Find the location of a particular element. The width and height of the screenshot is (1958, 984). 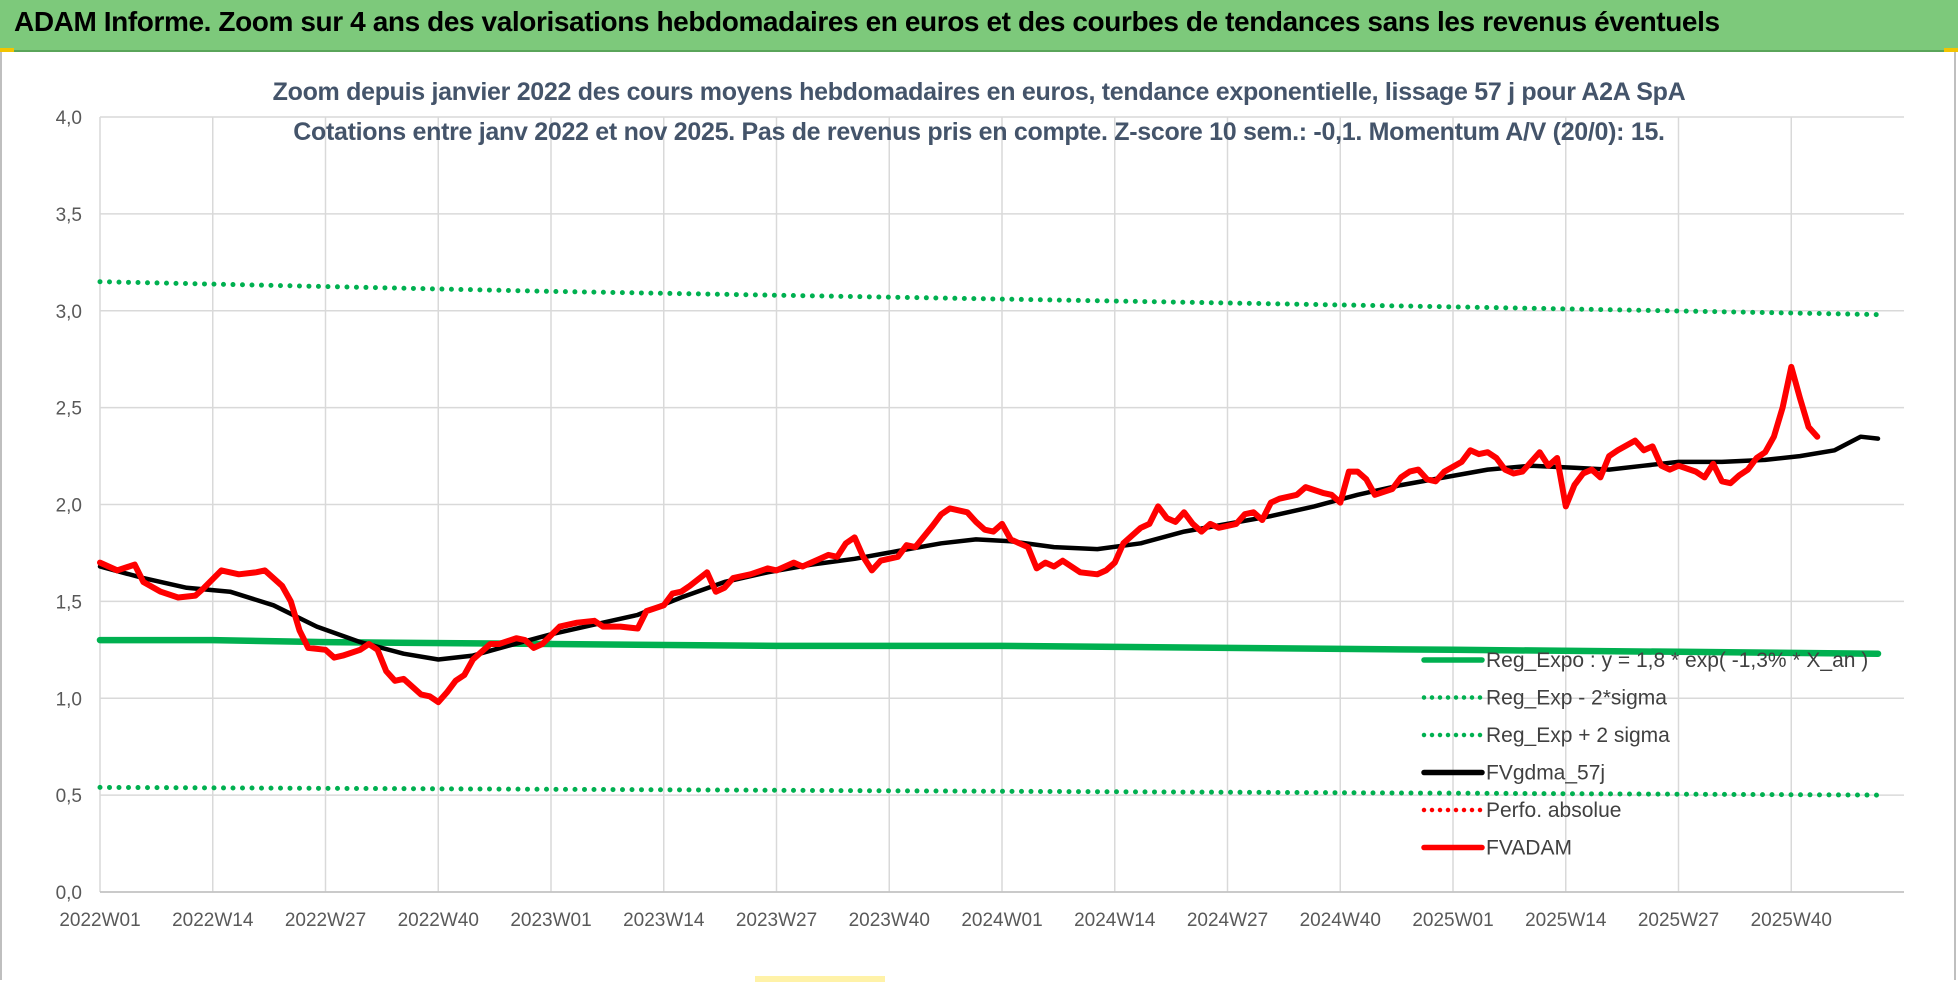

x-tick-label: 2025W40 is located at coordinates (1791, 920).